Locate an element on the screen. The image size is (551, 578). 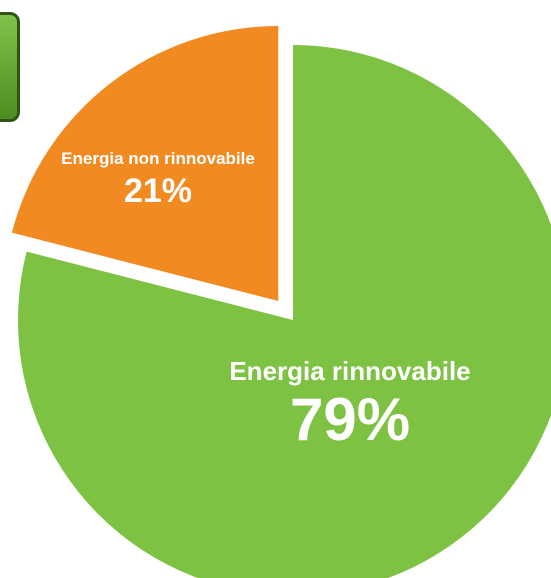
slice-value-nonrenewable: 21% is located at coordinates (158, 191).